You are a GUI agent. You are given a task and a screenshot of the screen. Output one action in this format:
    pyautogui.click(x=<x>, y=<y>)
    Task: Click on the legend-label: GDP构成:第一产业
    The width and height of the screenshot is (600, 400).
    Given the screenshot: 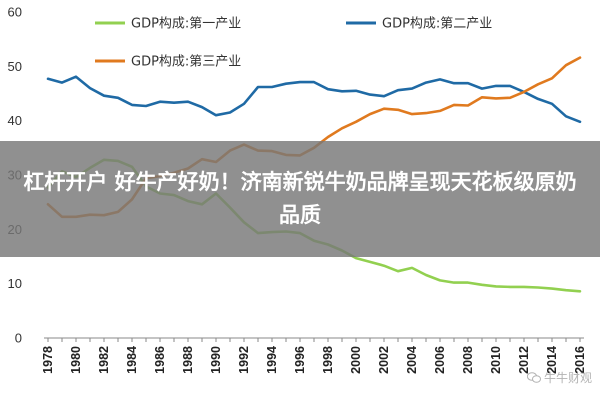 What is the action you would take?
    pyautogui.click(x=186, y=24)
    